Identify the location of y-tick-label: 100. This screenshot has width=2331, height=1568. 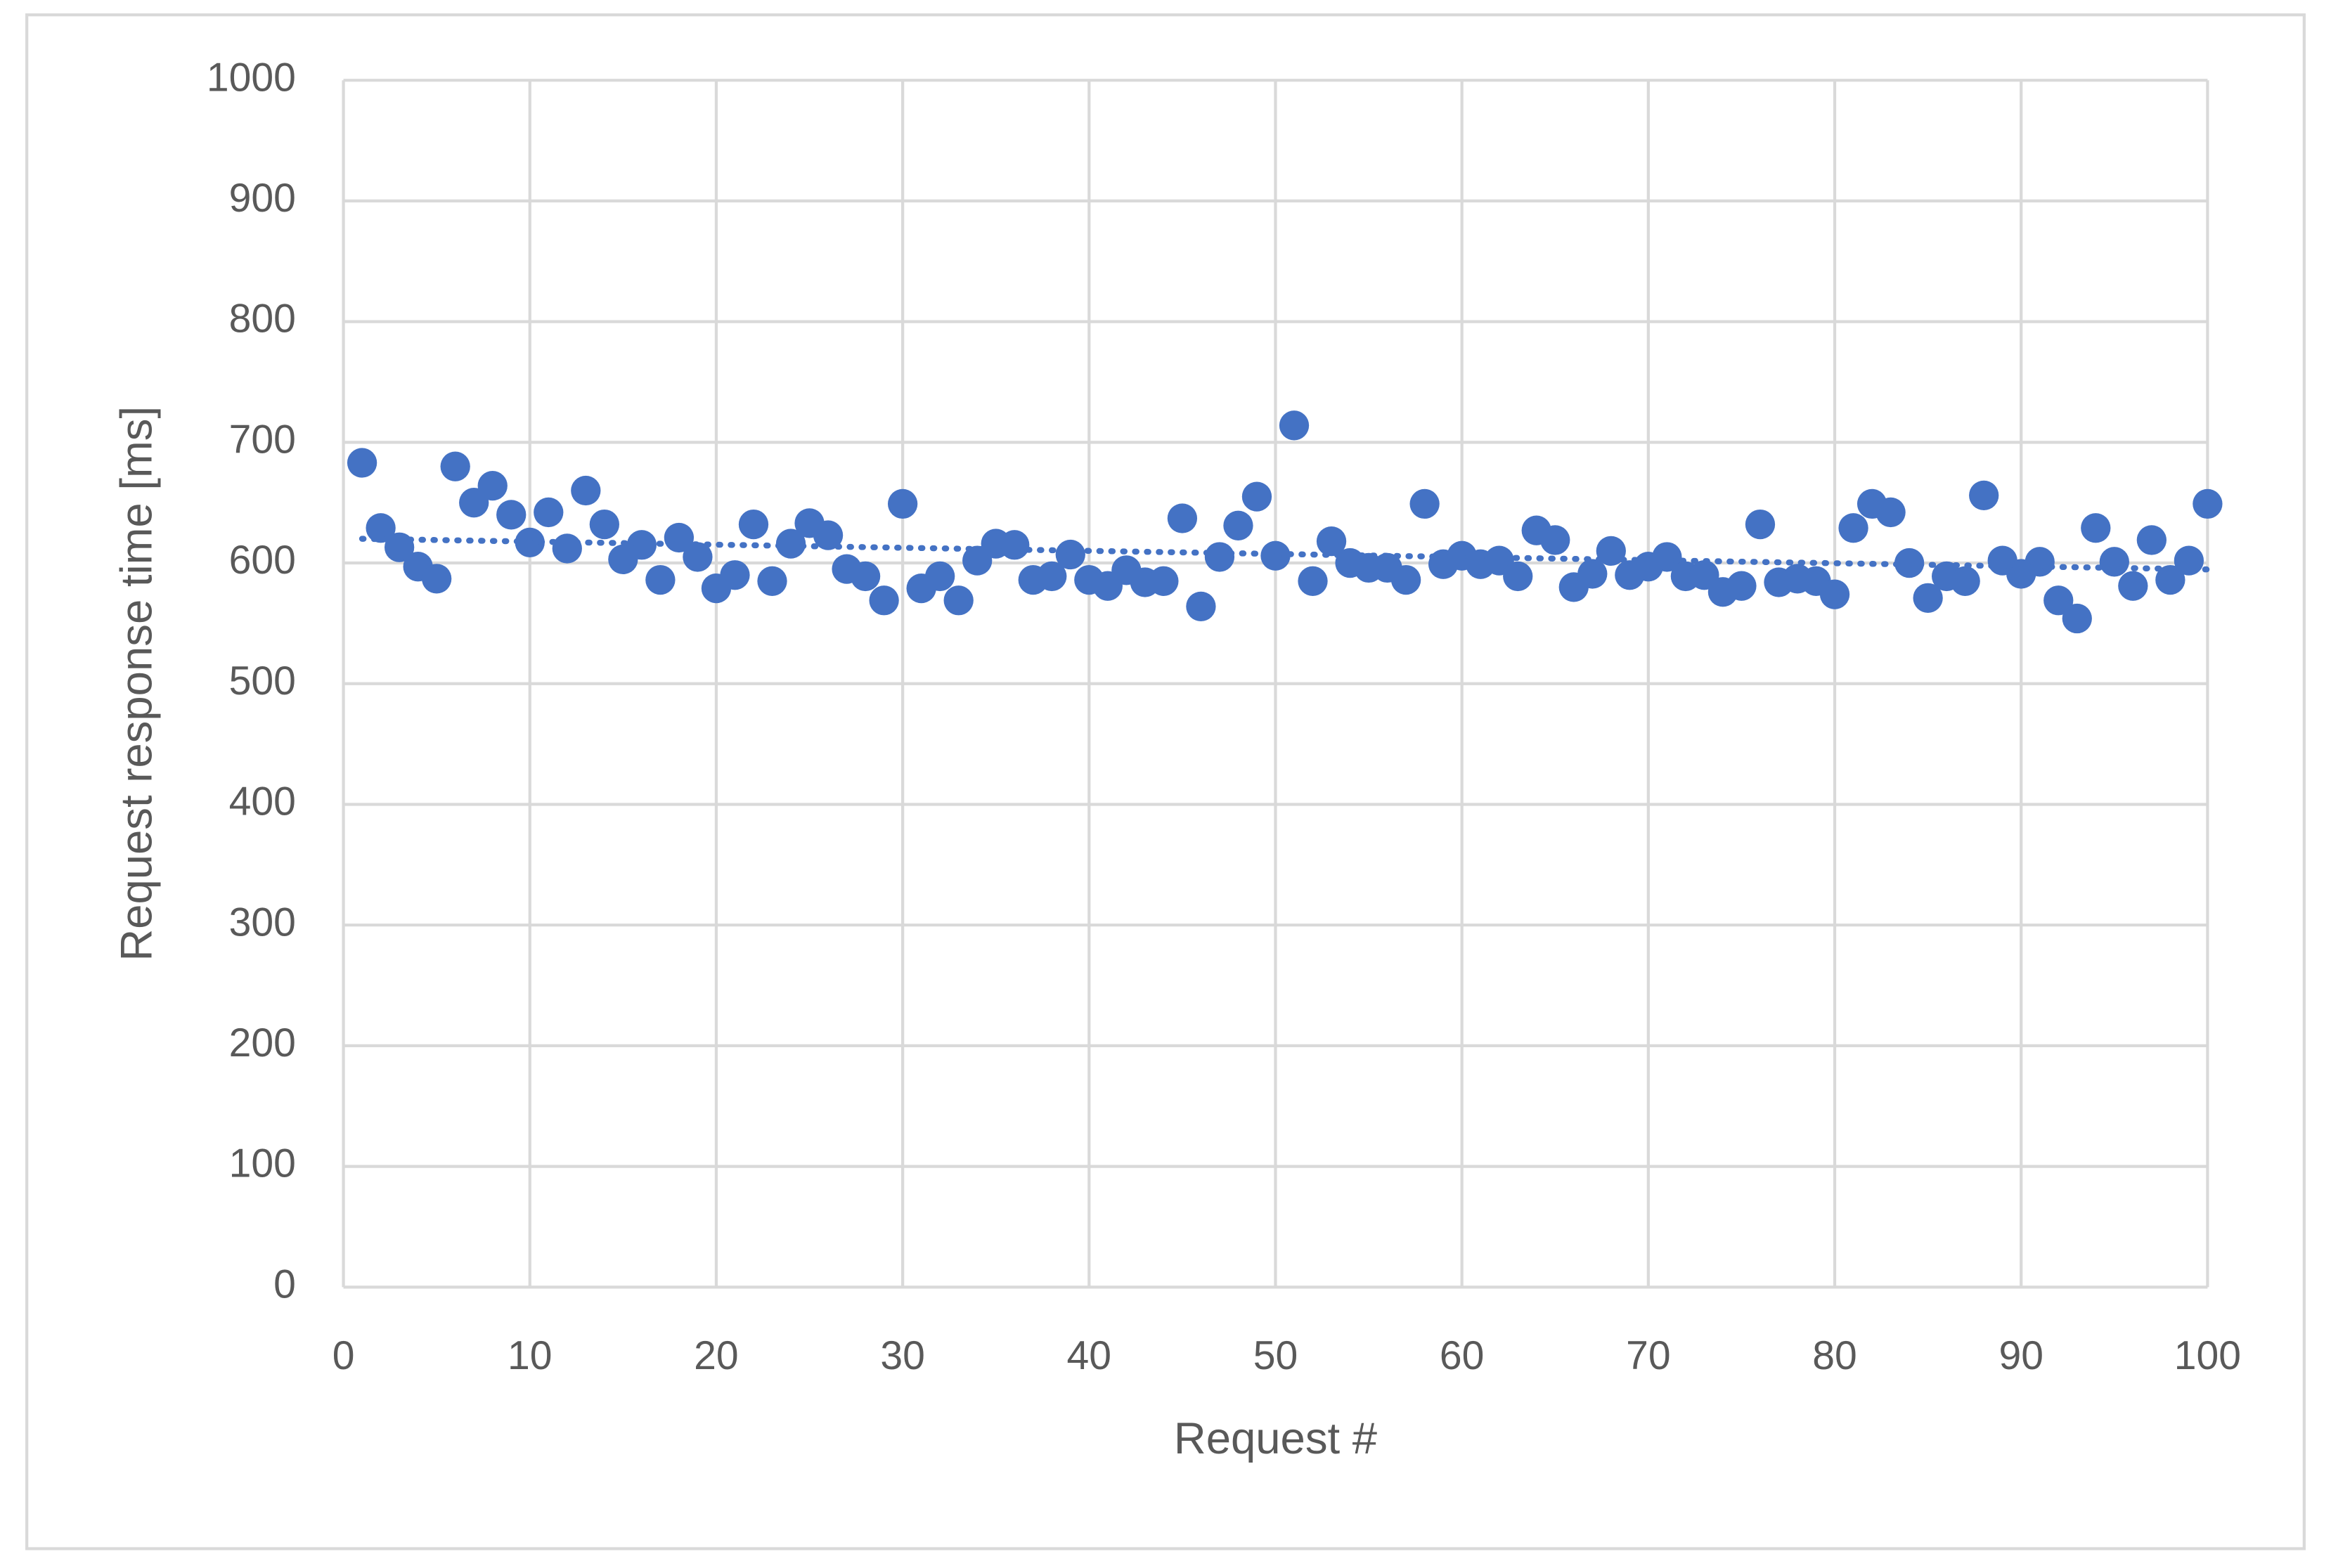
(262, 1163).